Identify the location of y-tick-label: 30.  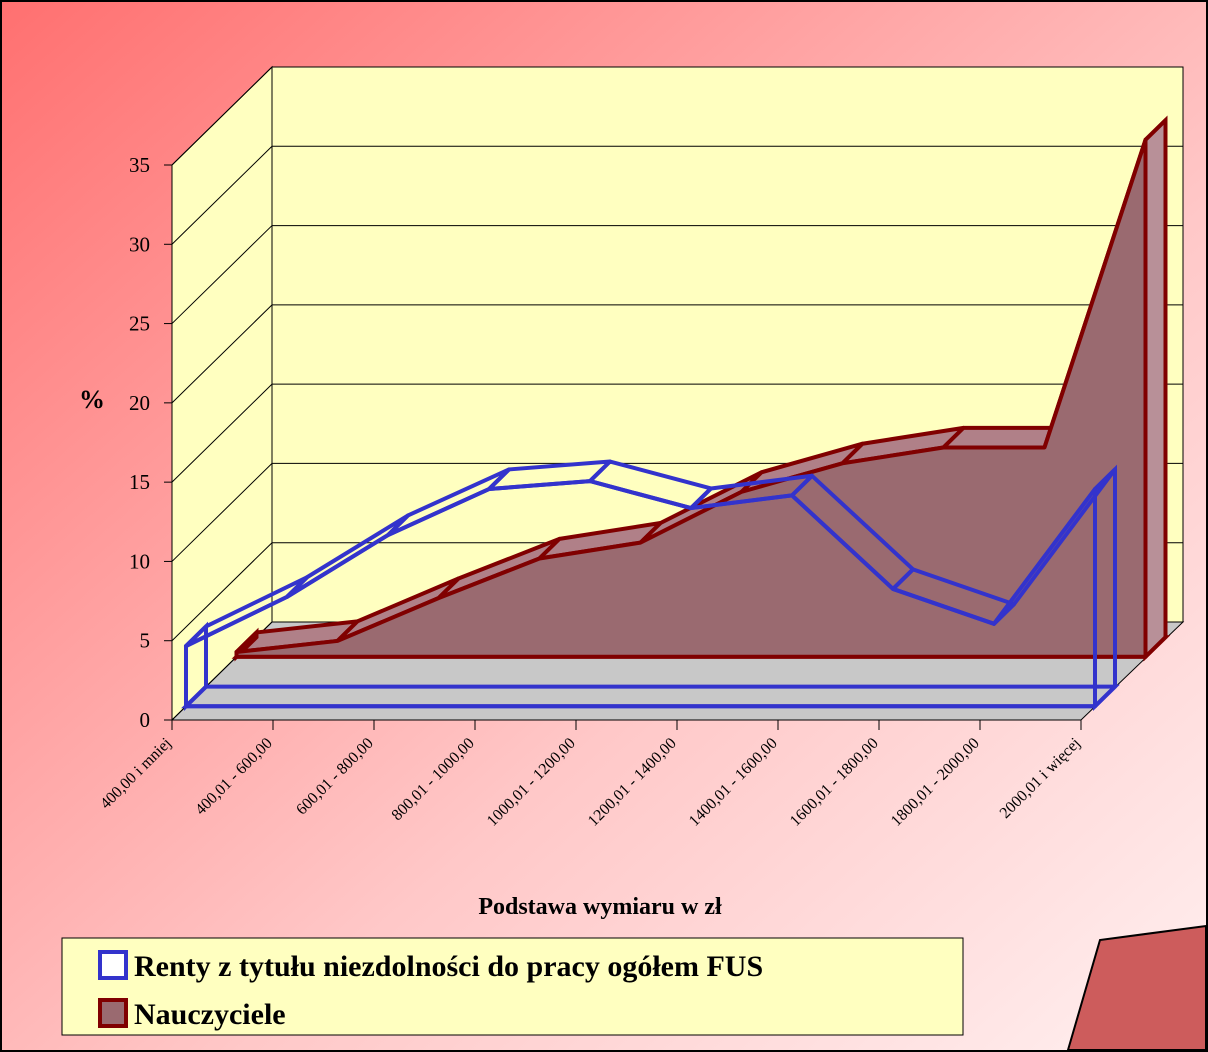
(139, 244).